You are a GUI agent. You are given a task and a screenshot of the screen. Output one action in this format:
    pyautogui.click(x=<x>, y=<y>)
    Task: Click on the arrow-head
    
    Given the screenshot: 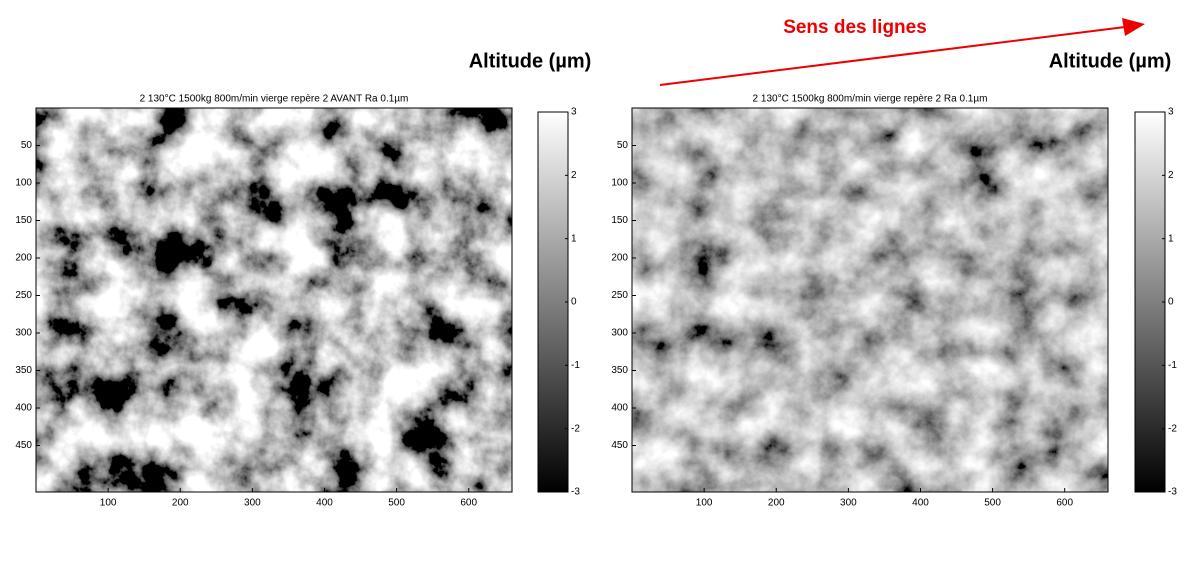 What is the action you would take?
    pyautogui.click(x=1133, y=27)
    